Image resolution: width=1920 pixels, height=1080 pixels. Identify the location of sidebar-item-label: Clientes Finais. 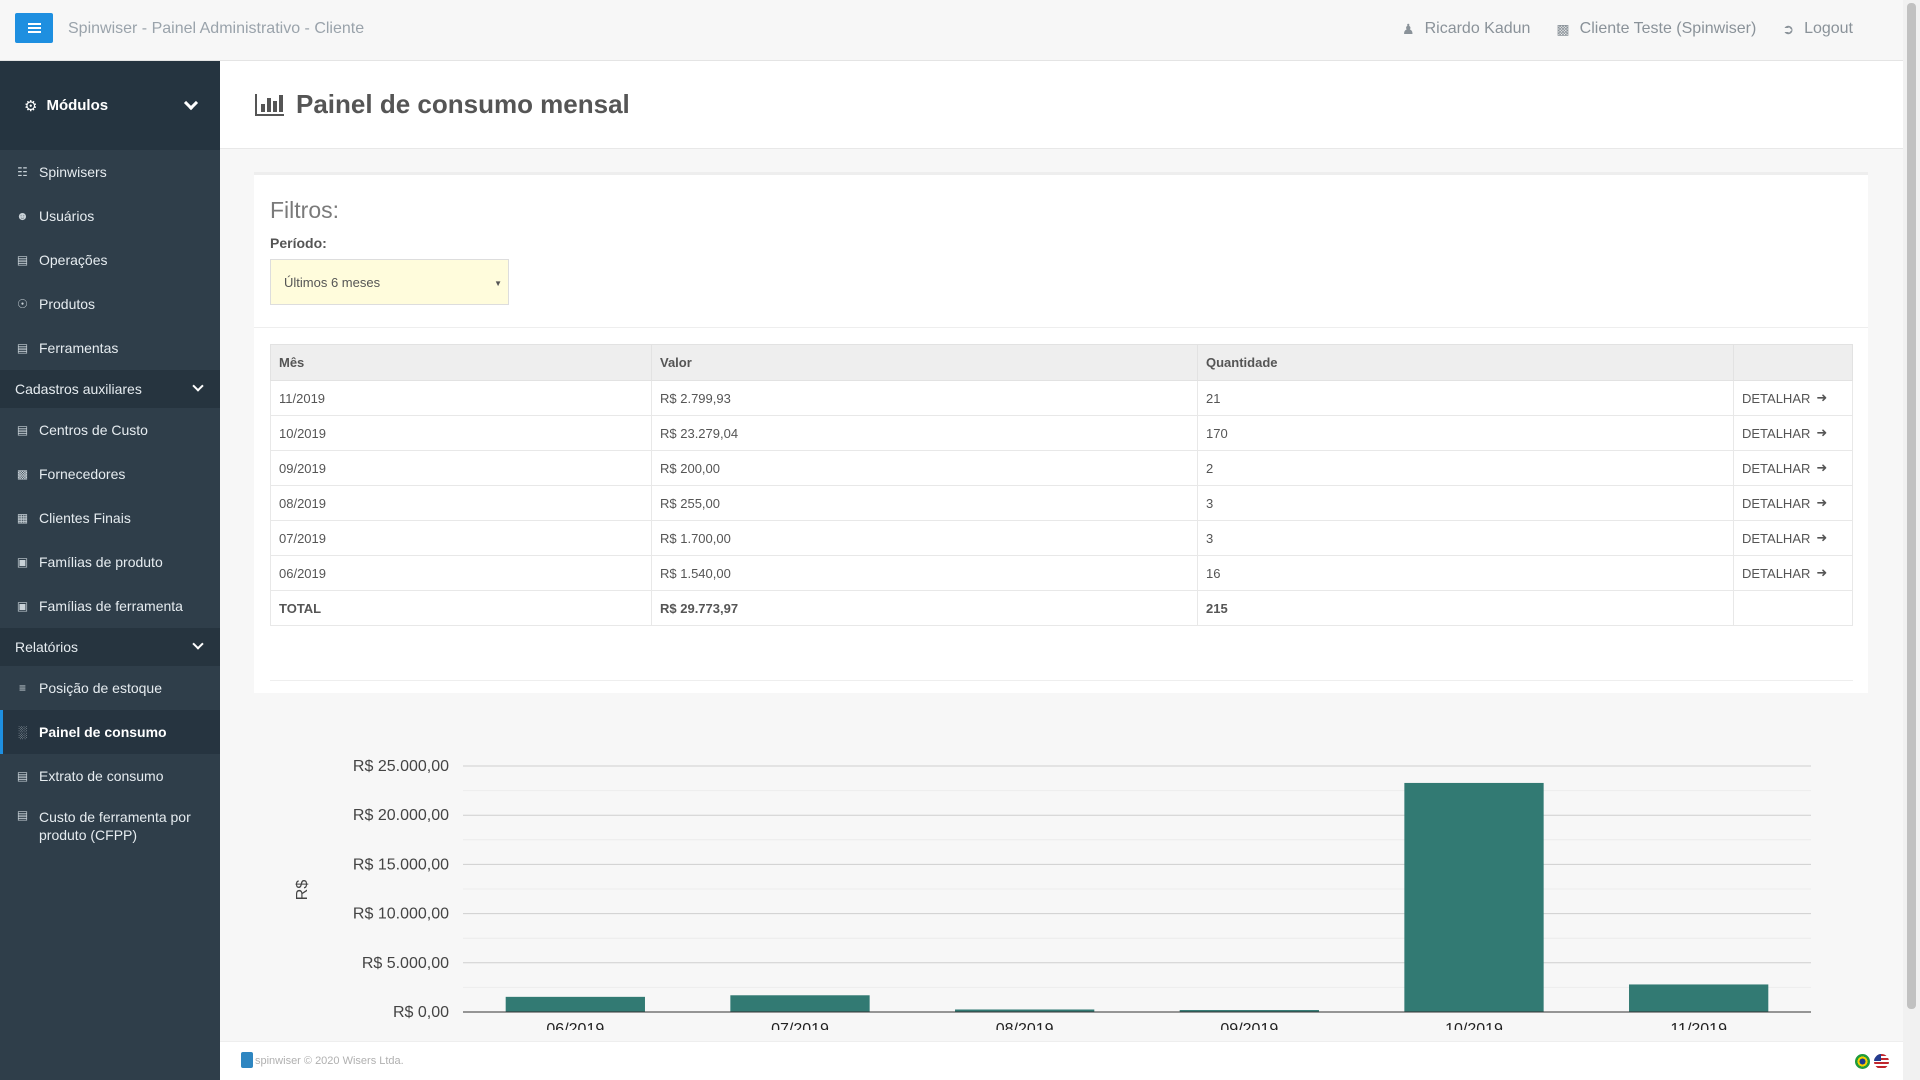
(85, 518).